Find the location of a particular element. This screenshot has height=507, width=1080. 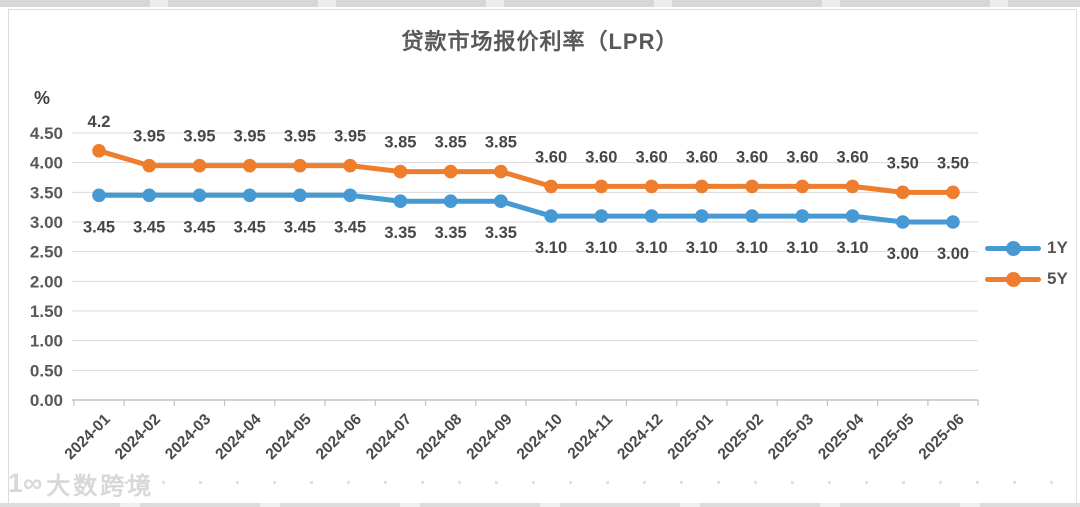

legend-marker-5y is located at coordinates (1013, 279).